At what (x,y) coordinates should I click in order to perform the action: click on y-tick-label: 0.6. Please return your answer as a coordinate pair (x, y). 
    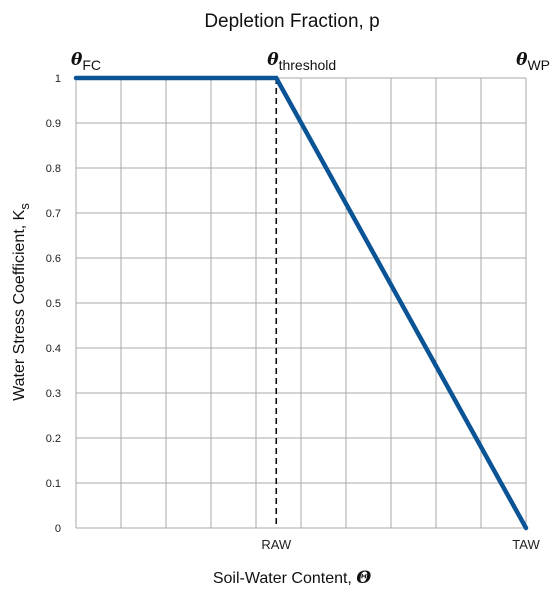
    Looking at the image, I should click on (53, 259).